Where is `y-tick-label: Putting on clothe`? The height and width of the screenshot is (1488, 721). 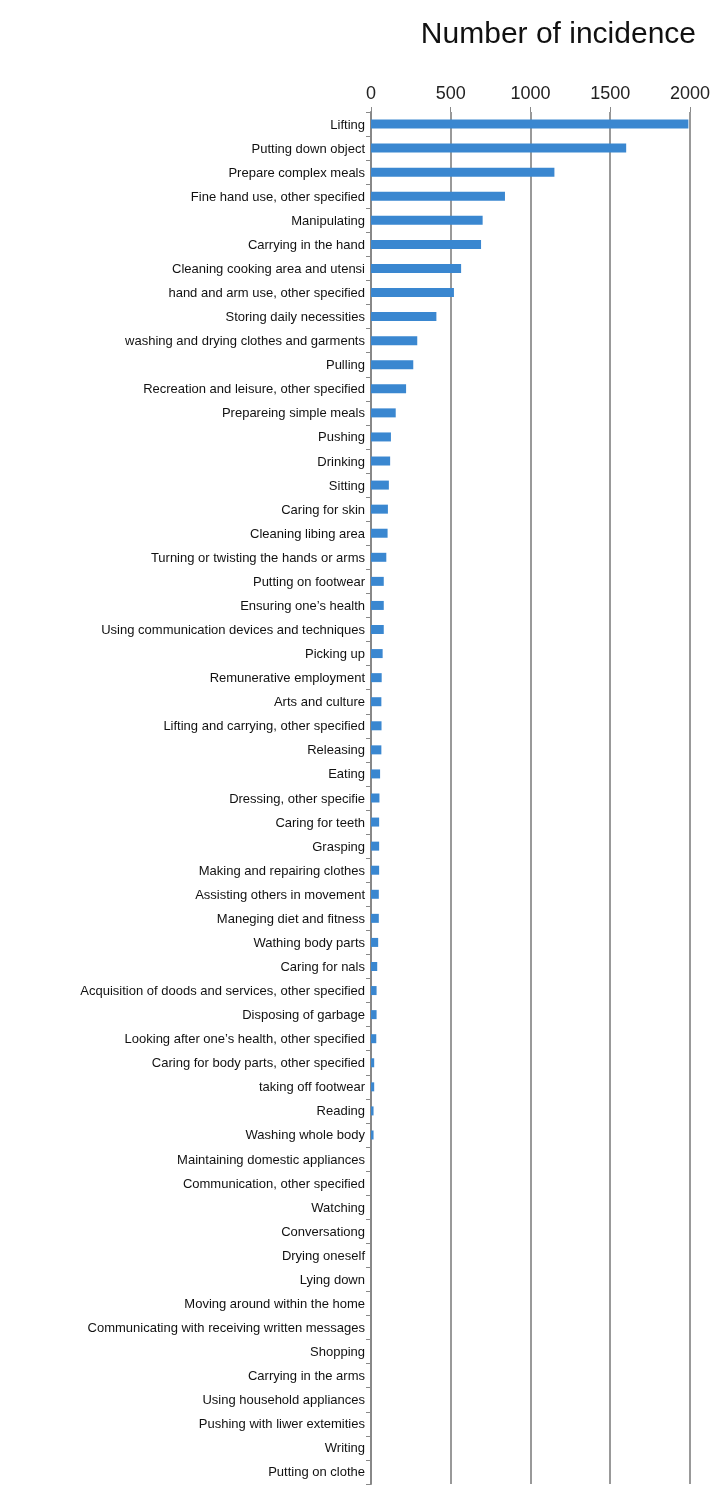 y-tick-label: Putting on clothe is located at coordinates (316, 1472).